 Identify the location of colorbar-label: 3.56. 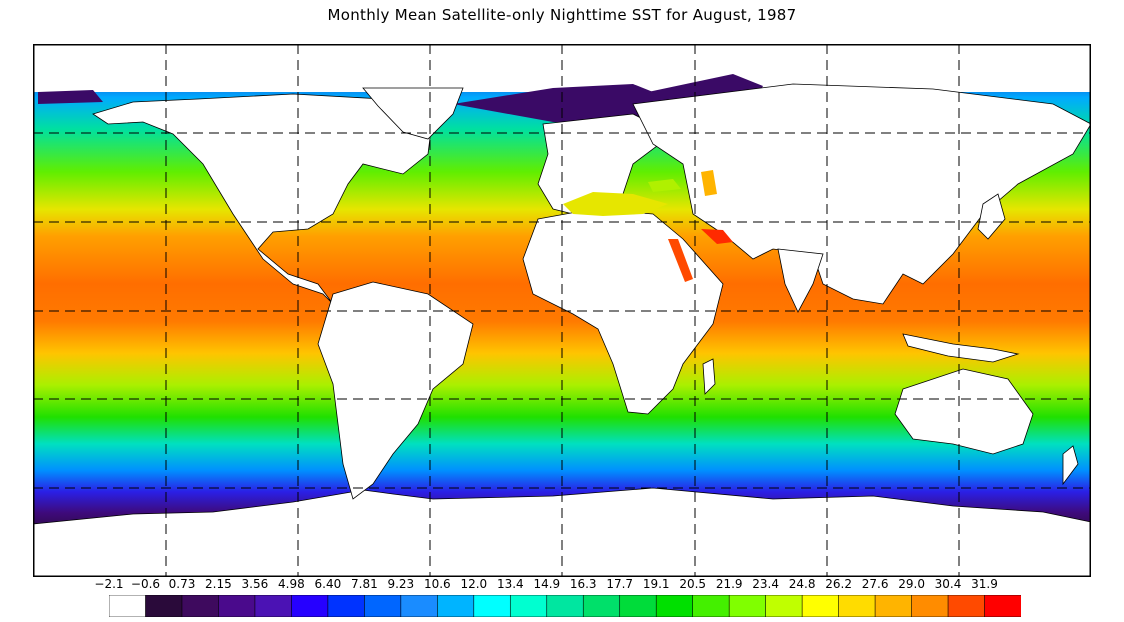
(255, 584).